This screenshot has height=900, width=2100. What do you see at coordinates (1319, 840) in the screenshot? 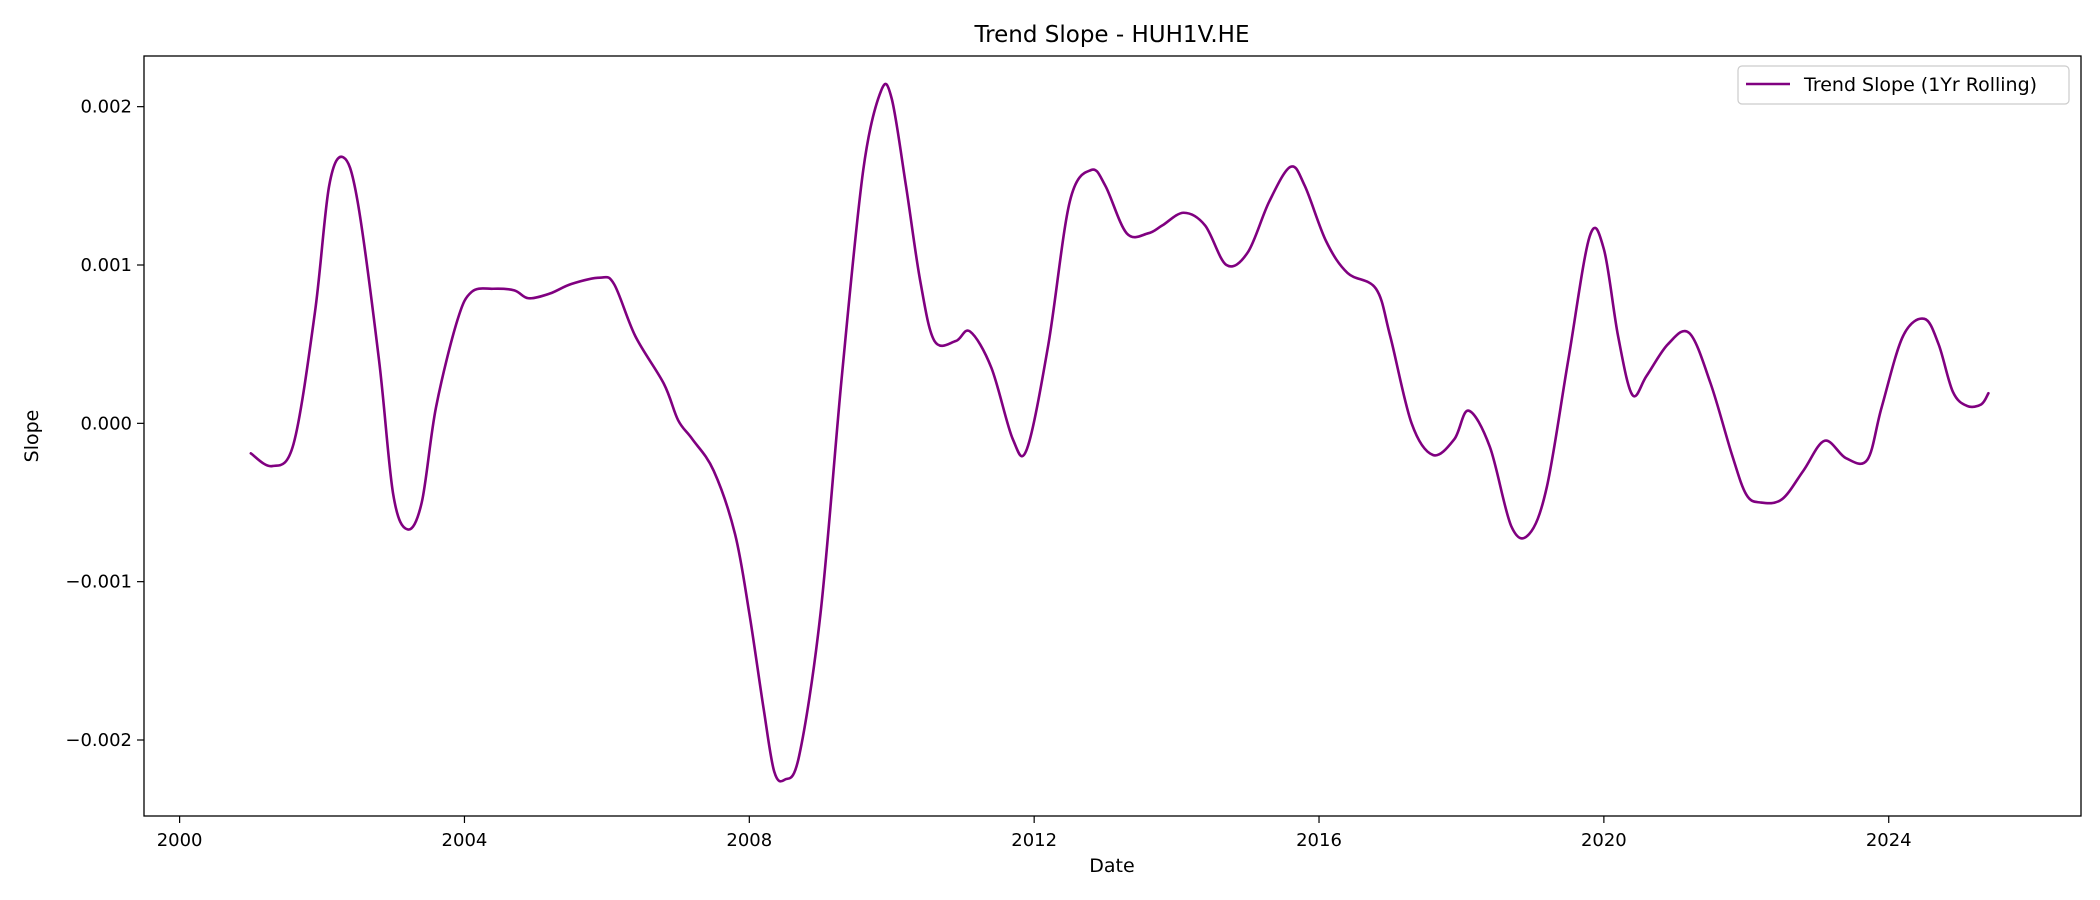
I see `x-tick-label: 2016` at bounding box center [1319, 840].